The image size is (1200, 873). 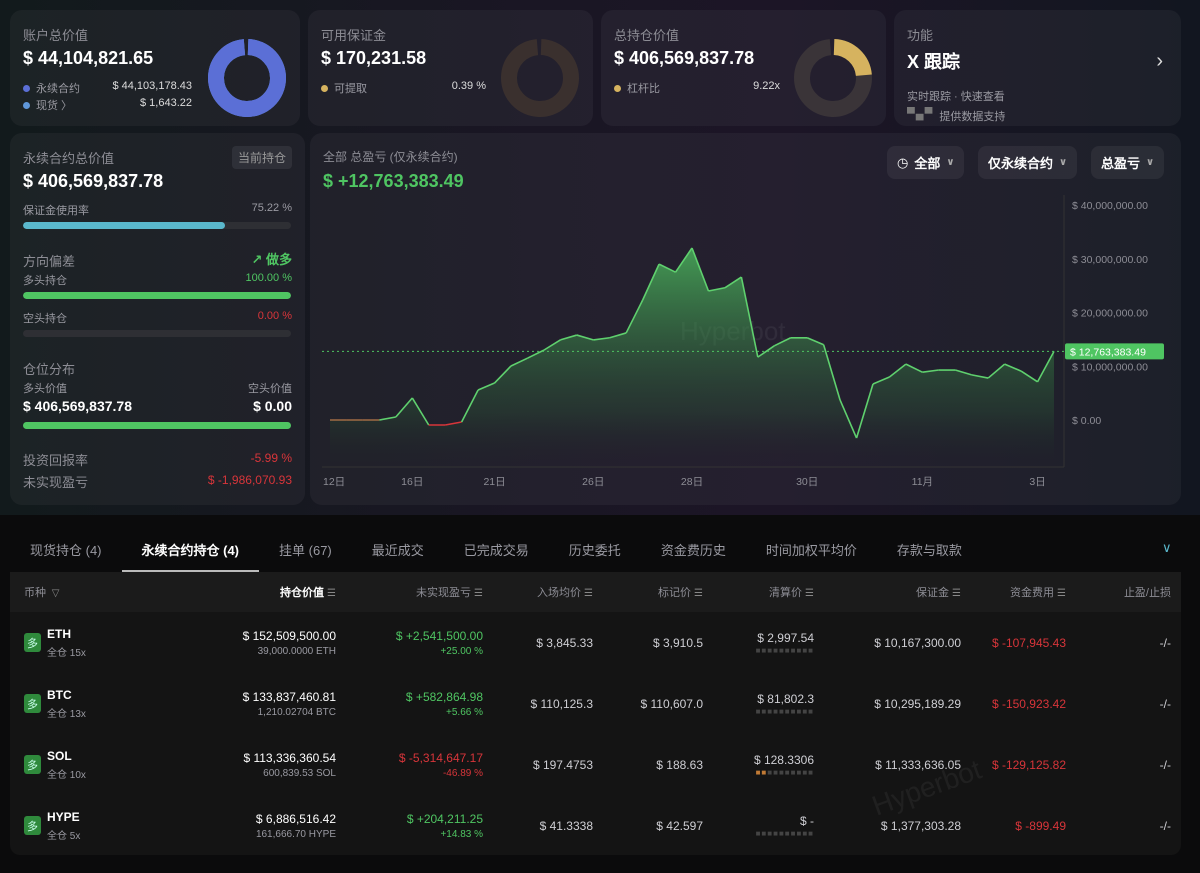 I want to click on chart-total-pnl: $ +12,763,383.49, so click(x=393, y=181).